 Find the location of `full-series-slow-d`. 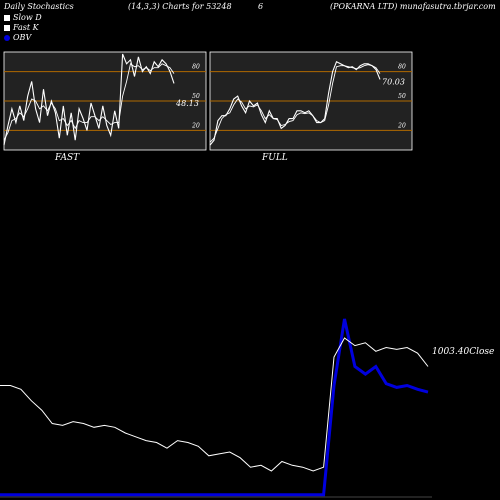

full-series-slow-d is located at coordinates (295, 103).